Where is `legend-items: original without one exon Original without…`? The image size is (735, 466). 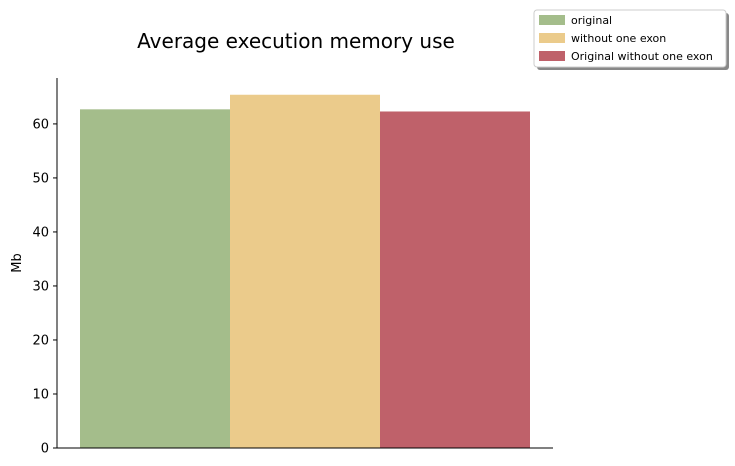 legend-items: original without one exon Original without… is located at coordinates (626, 38).